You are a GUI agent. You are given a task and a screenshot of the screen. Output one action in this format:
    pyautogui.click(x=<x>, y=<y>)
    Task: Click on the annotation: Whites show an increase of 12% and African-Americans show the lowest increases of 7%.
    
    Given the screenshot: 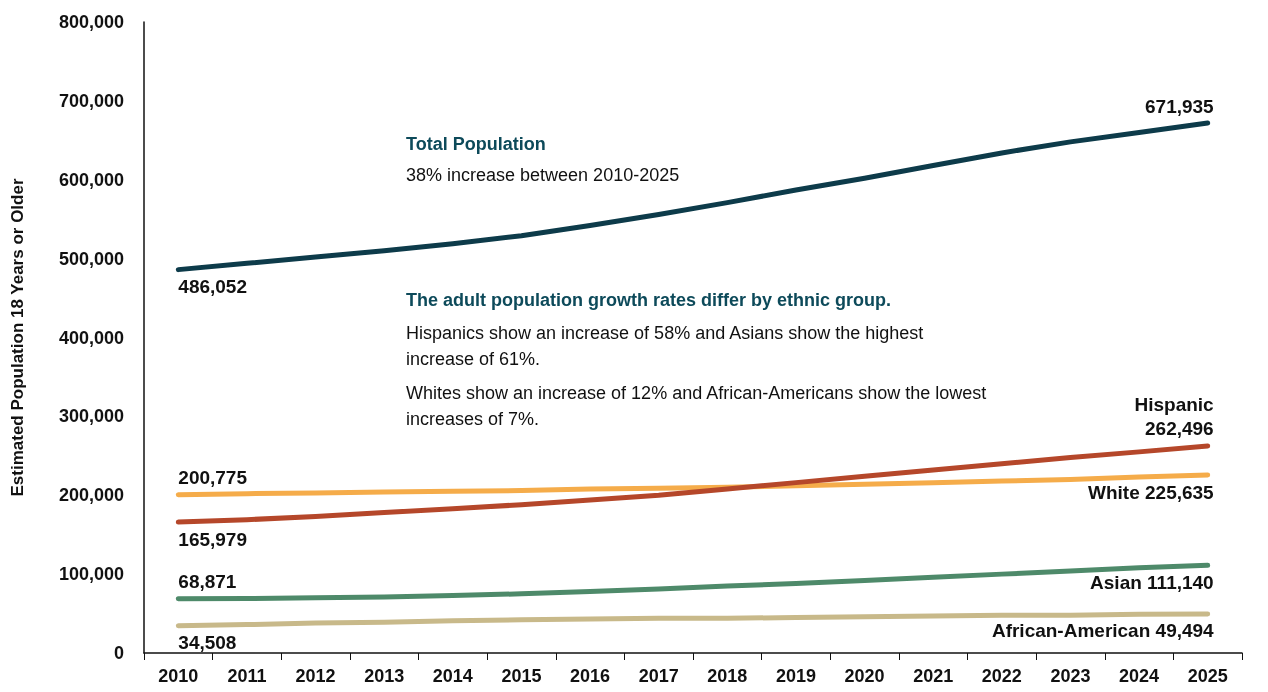 What is the action you would take?
    pyautogui.click(x=699, y=406)
    